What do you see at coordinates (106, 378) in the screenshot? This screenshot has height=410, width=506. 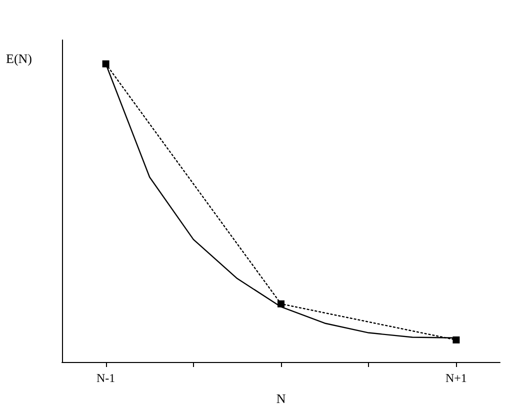 I see `x-tick-label: N-1` at bounding box center [106, 378].